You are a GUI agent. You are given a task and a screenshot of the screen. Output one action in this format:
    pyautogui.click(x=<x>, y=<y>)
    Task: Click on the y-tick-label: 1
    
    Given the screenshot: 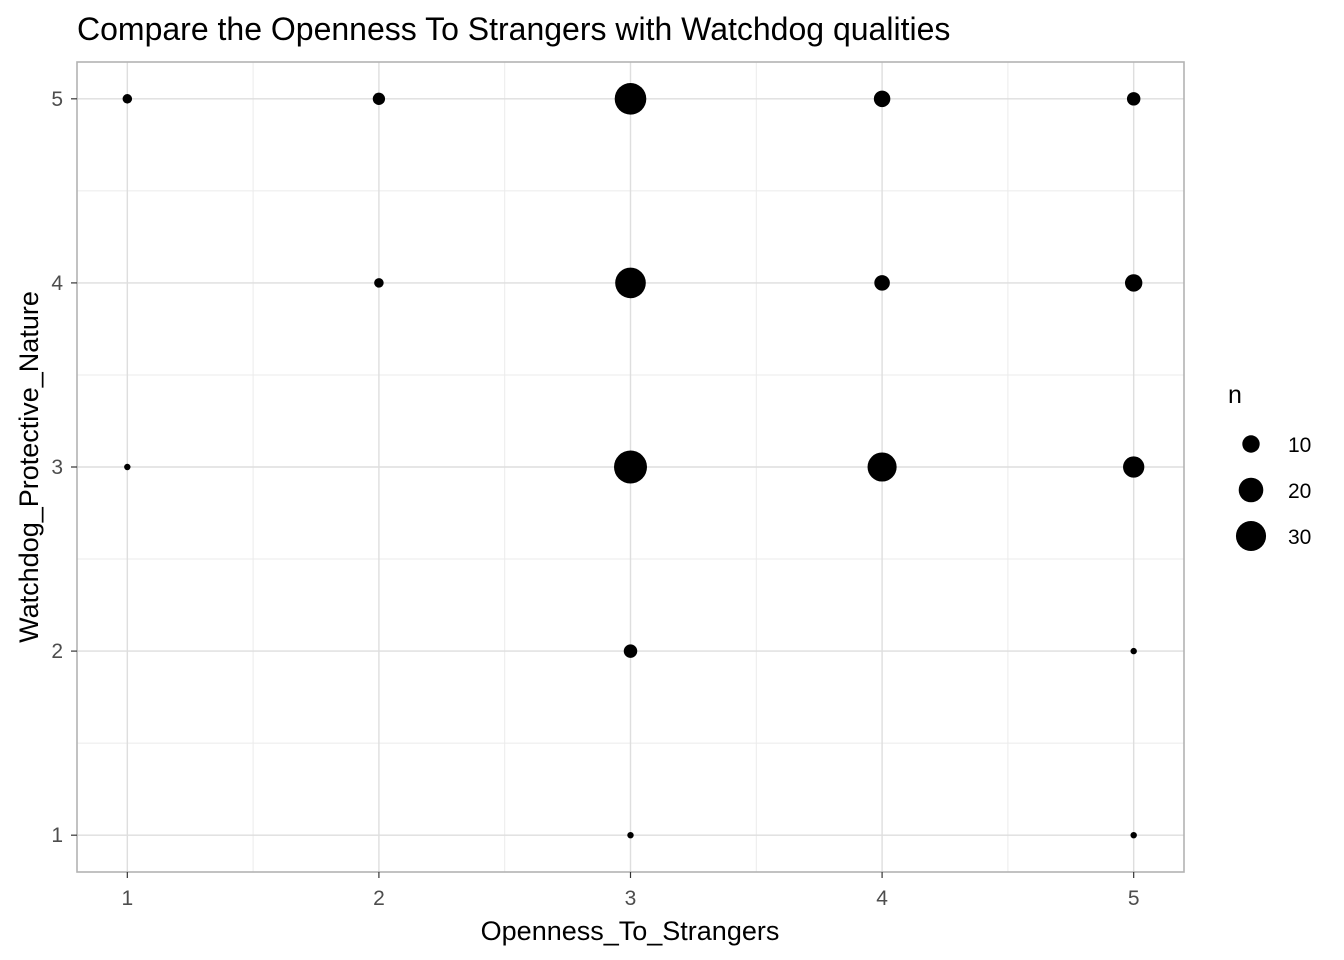 What is the action you would take?
    pyautogui.click(x=57, y=835)
    